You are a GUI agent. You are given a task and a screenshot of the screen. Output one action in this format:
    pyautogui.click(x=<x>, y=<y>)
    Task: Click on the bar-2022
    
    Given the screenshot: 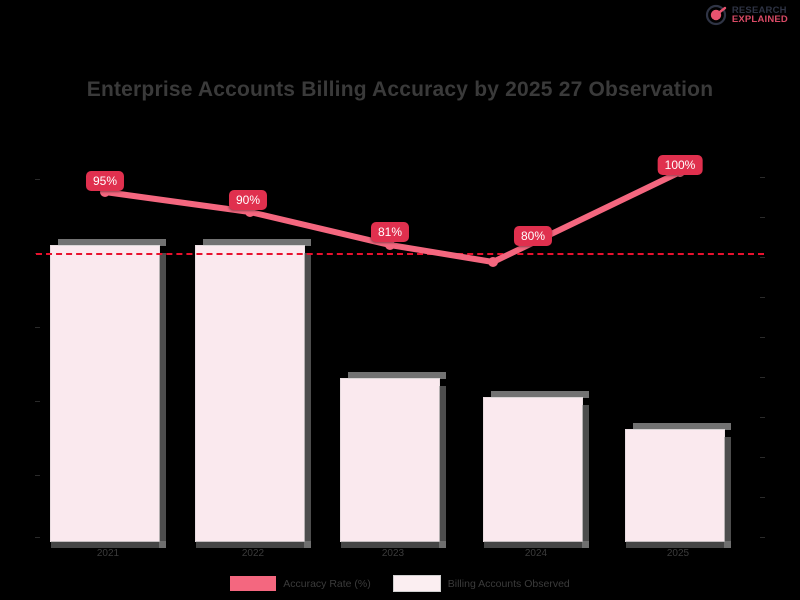 What is the action you would take?
    pyautogui.click(x=253, y=393)
    